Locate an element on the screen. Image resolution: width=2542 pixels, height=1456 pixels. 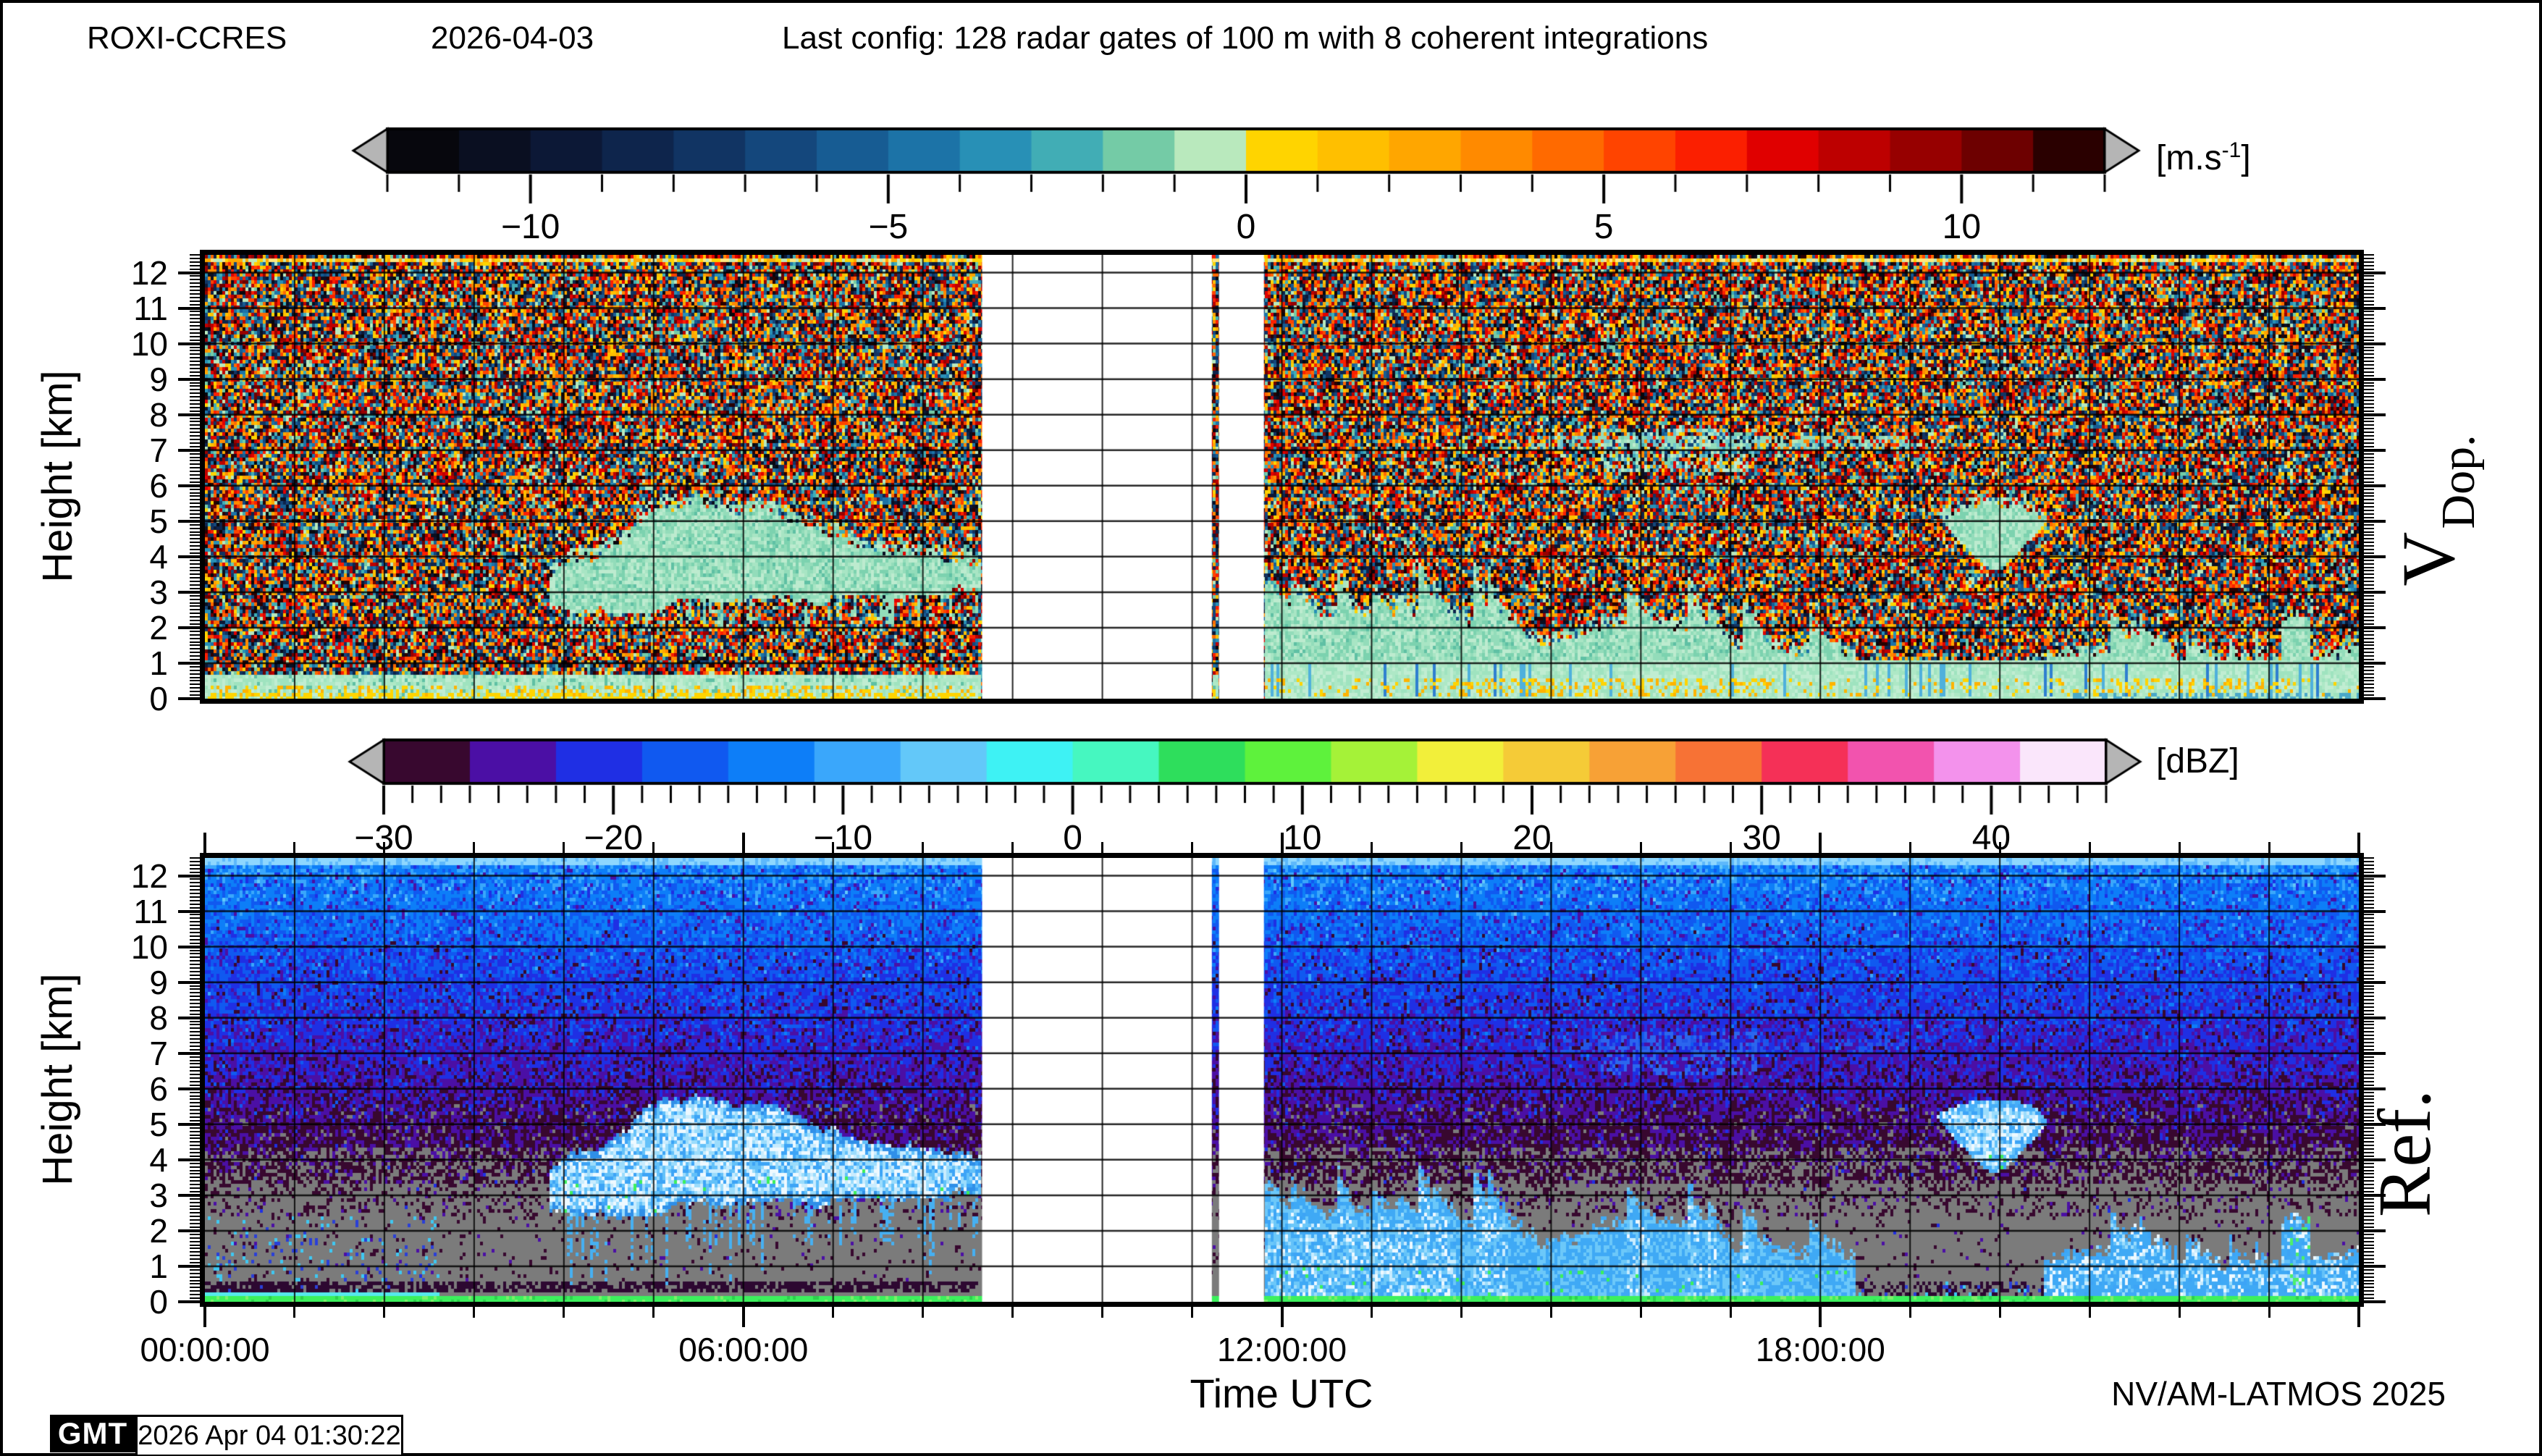
velocity-colorbar-tick-label: −5 is located at coordinates (888, 227).